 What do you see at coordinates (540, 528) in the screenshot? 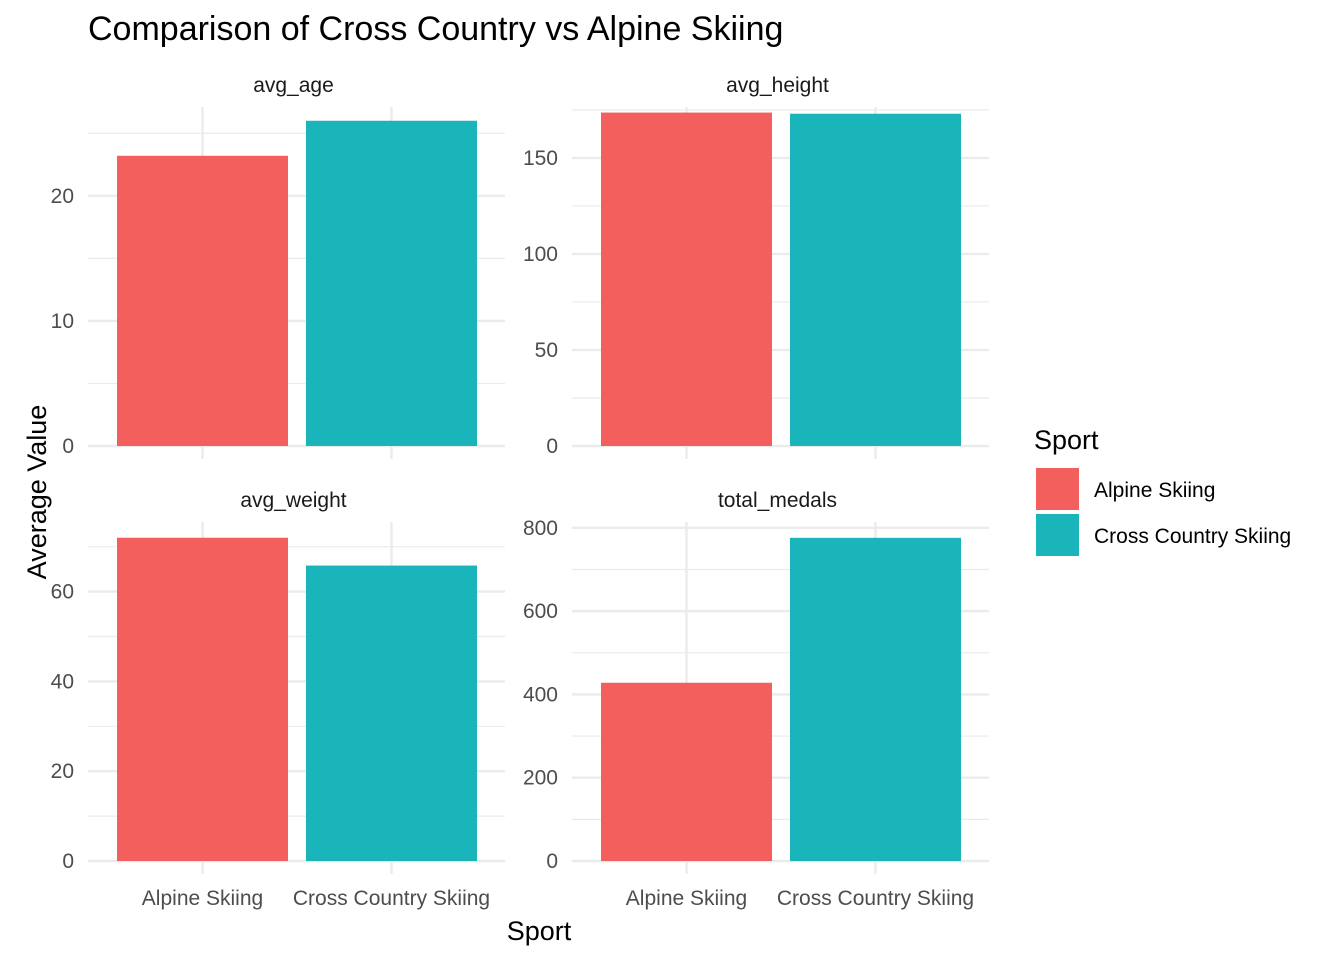
I see `y-tick-label: 800` at bounding box center [540, 528].